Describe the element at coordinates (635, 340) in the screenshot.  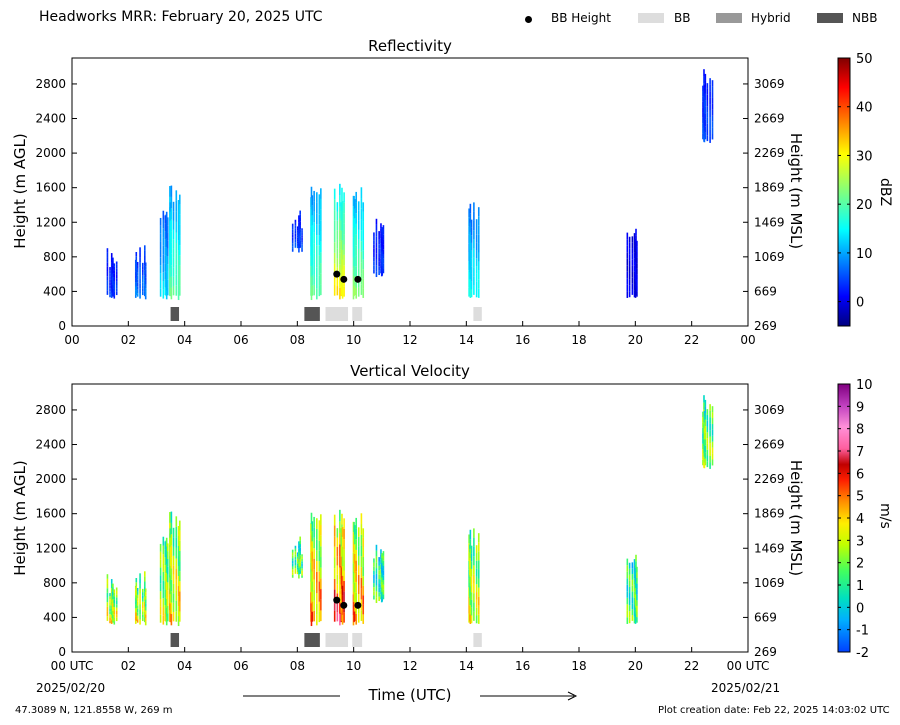
I see `x-tick-label: 20` at that location.